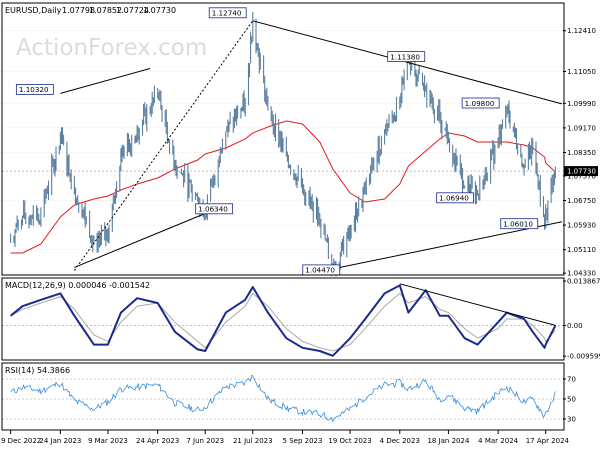 This screenshot has height=450, width=600. What do you see at coordinates (77, 285) in the screenshot?
I see `macd-title: MACD(12,26,9) 0.000046 -0.001542` at bounding box center [77, 285].